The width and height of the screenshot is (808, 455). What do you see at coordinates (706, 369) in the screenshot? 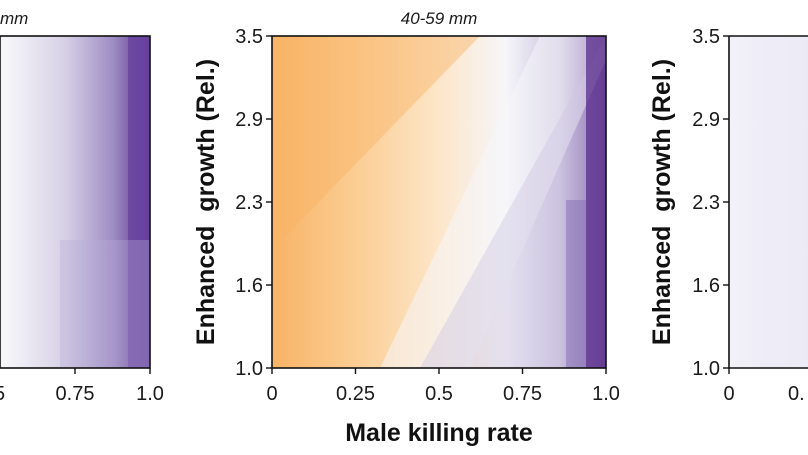
I see `y-tick-label-c-10: 1.0` at bounding box center [706, 369].